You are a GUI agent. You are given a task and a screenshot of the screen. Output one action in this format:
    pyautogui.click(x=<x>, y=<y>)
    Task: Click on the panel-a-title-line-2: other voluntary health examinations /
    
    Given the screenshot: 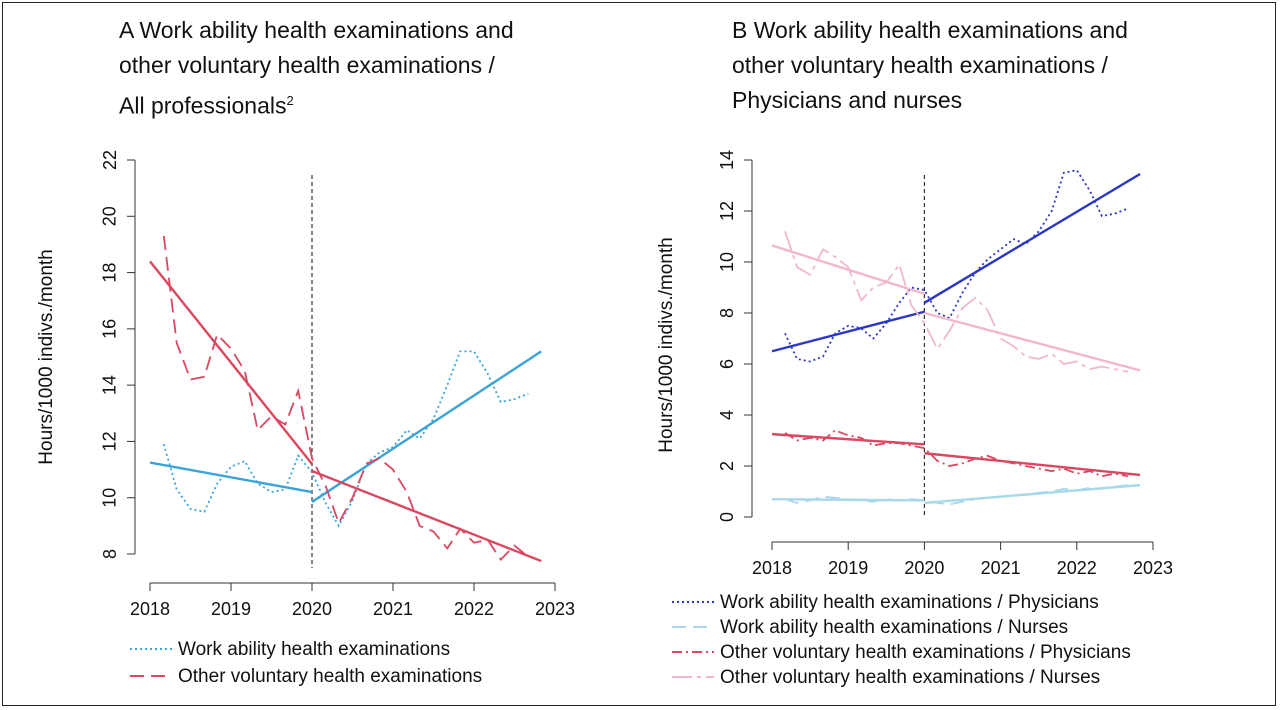 What is the action you would take?
    pyautogui.click(x=307, y=65)
    